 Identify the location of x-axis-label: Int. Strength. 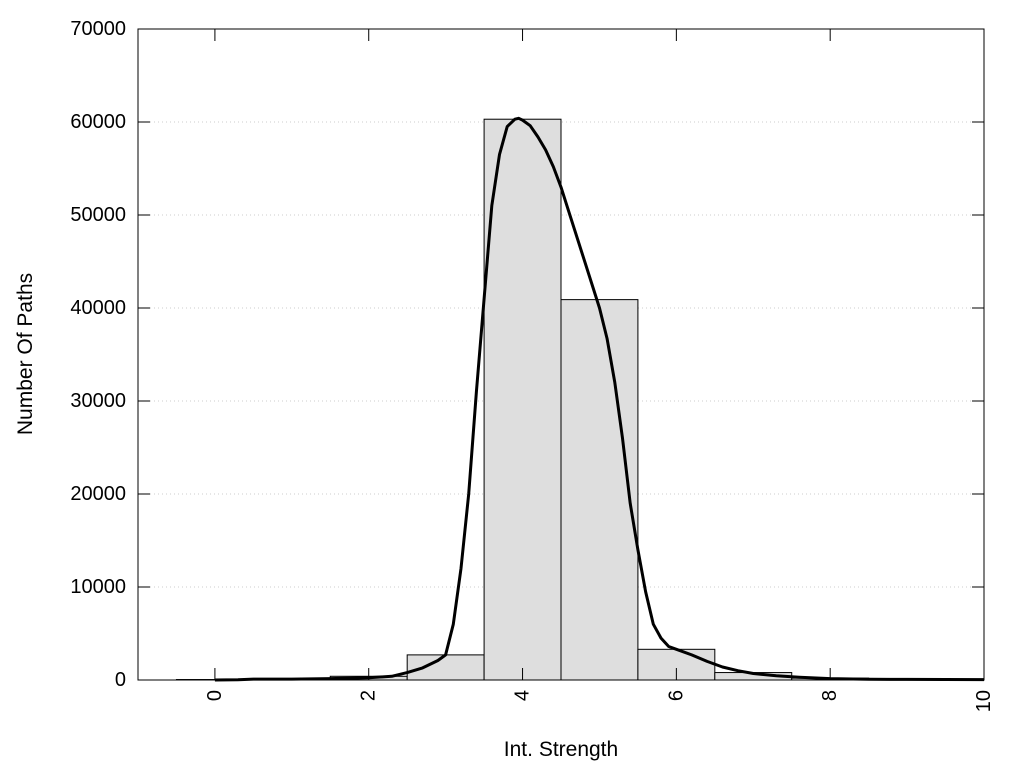
(561, 749).